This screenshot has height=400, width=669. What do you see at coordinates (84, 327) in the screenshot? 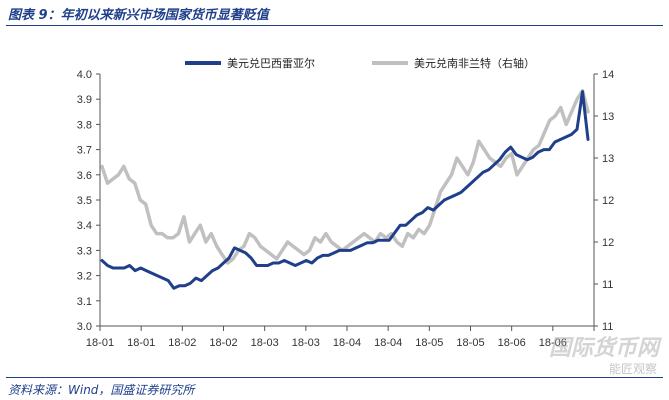
I see `left-axis-tick-label: 3.0` at bounding box center [84, 327].